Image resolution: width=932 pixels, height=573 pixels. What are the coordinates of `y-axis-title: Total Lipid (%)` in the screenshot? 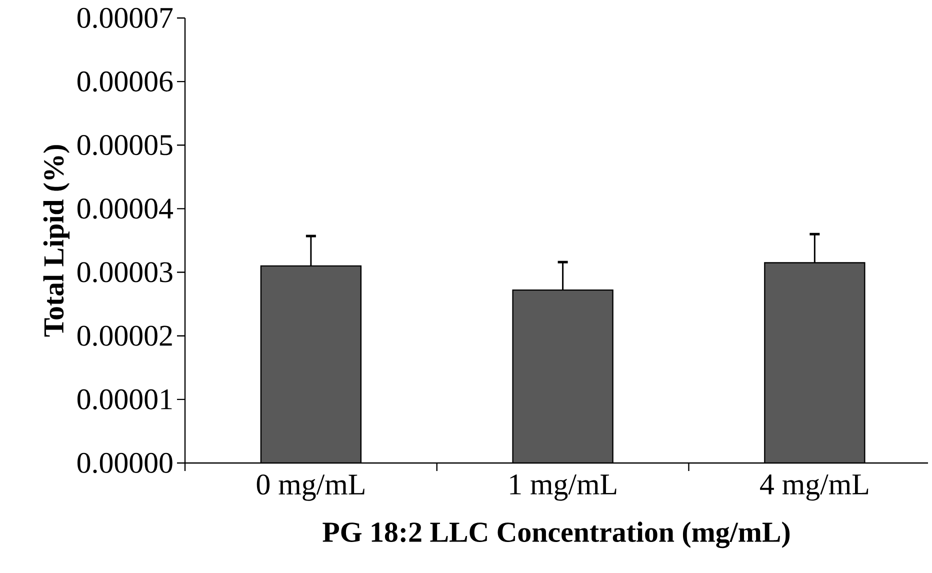 It's located at (56, 241).